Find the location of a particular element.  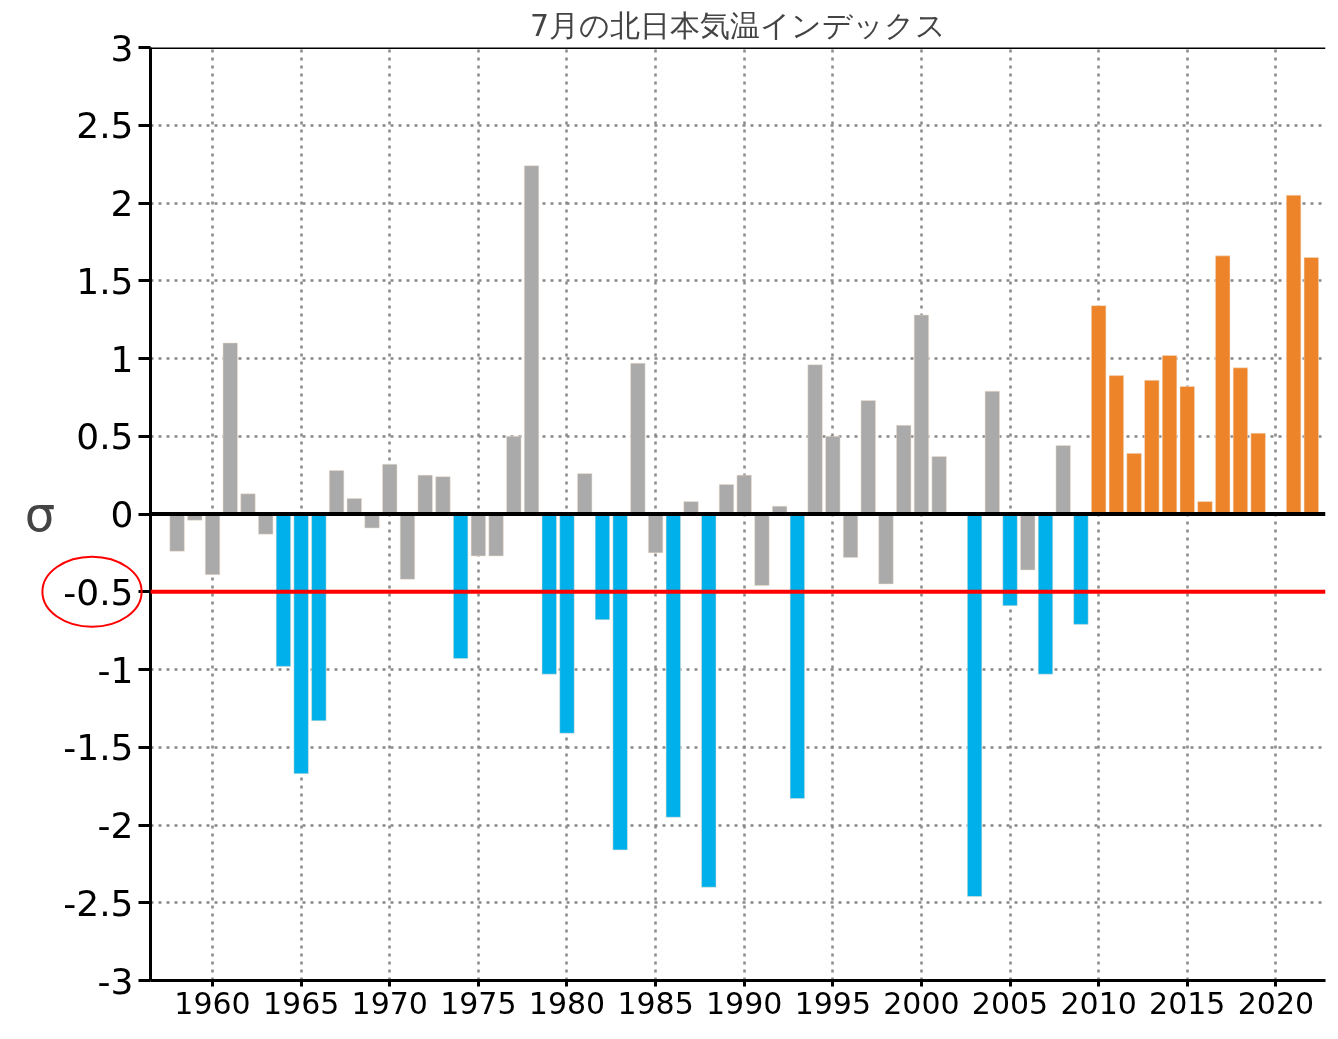

x-tick-label: 2010 is located at coordinates (1098, 1003).